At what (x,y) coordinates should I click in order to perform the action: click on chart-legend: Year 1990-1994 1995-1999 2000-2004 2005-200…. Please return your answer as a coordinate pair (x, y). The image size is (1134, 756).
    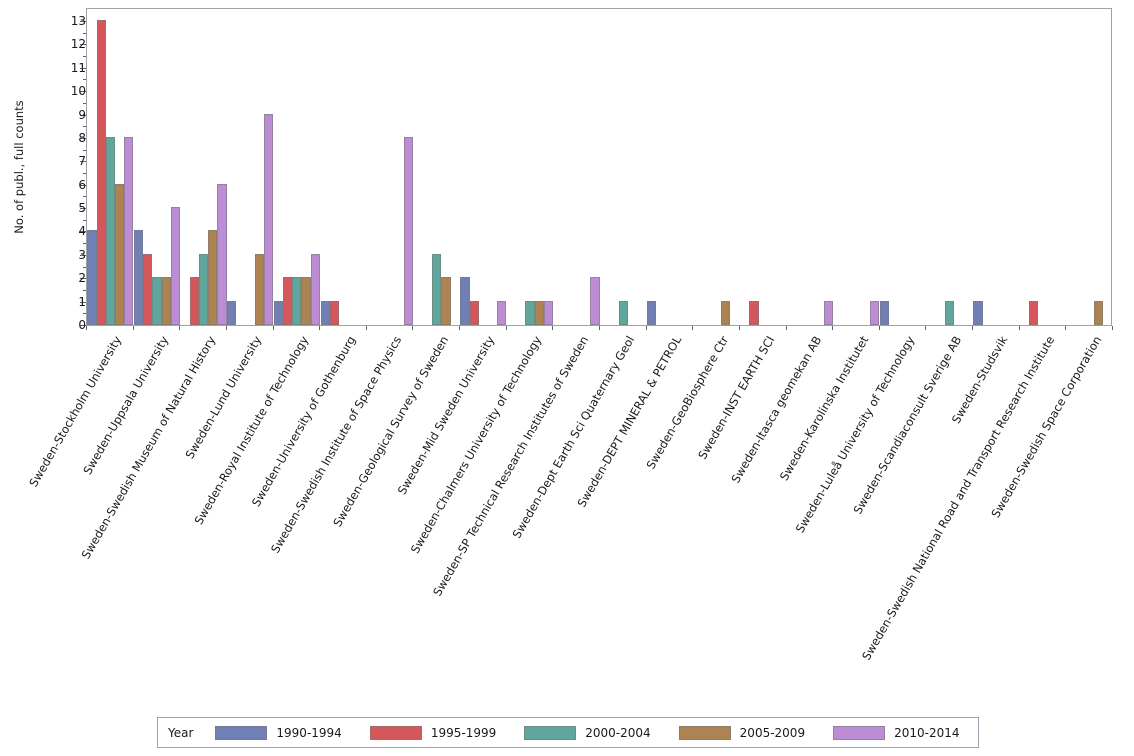
    Looking at the image, I should click on (568, 732).